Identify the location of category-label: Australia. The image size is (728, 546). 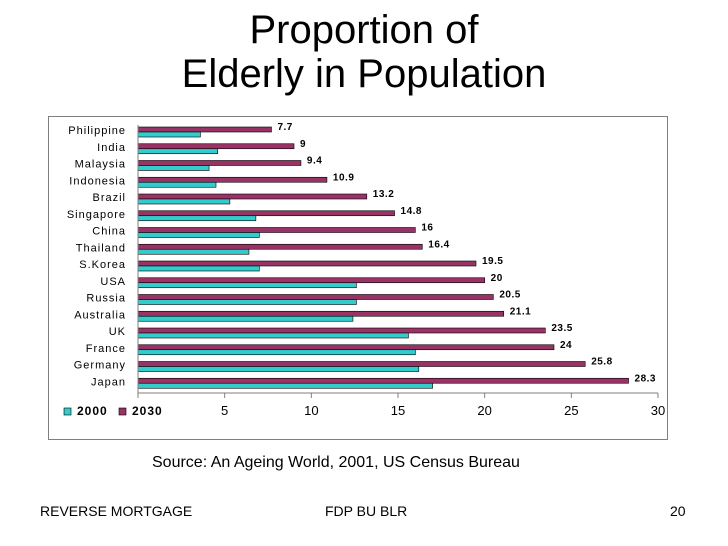
(100, 315).